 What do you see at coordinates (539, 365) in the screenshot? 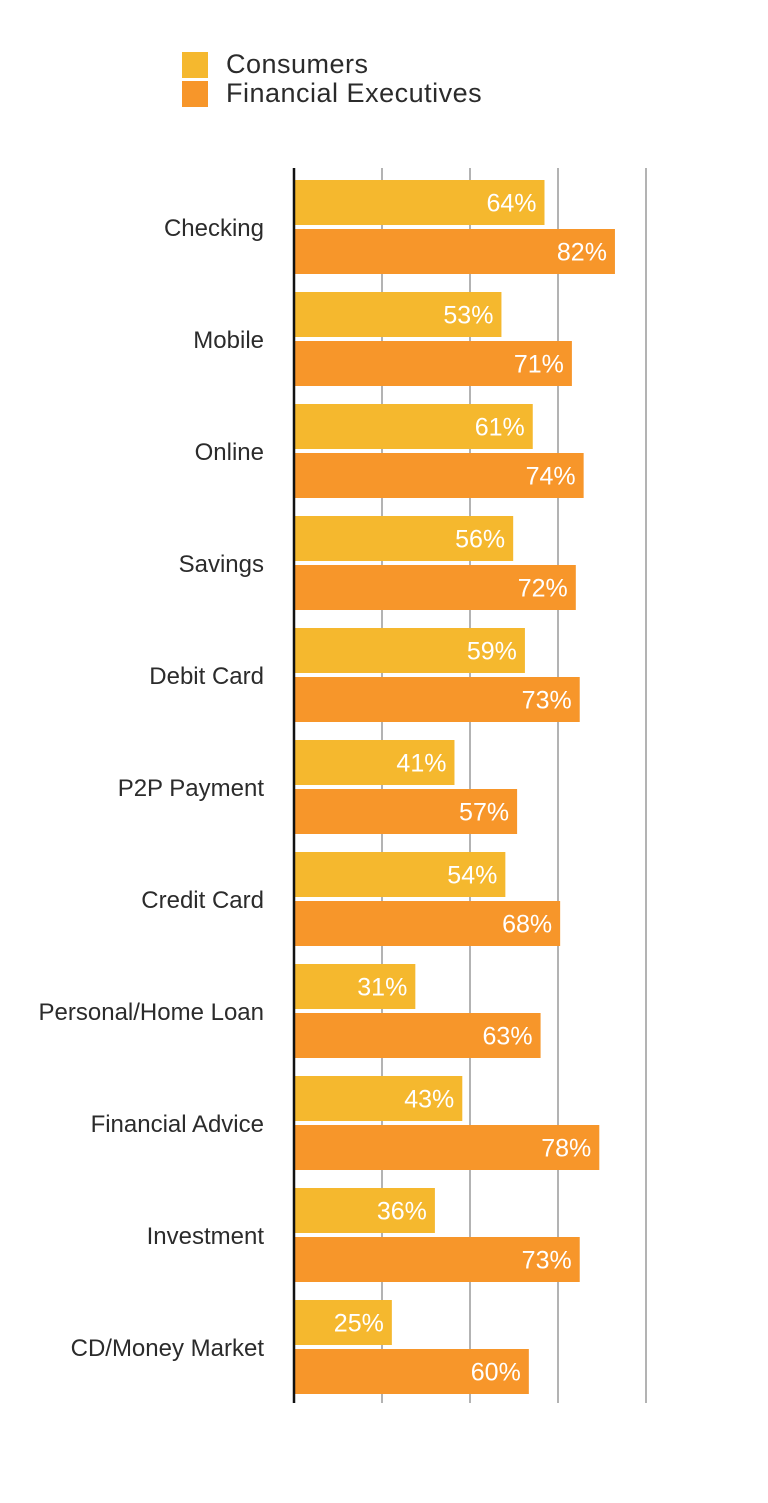
I see `value-label-financial-executives-1: 71%` at bounding box center [539, 365].